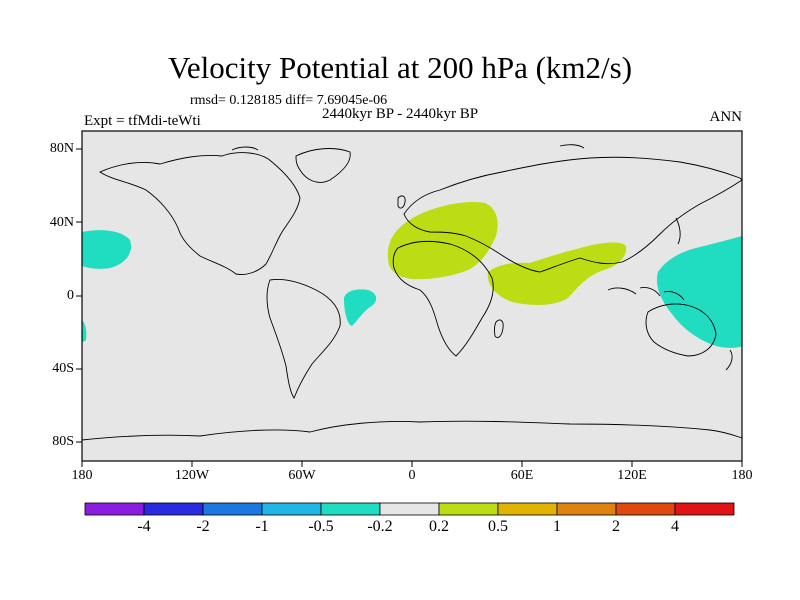 Image resolution: width=800 pixels, height=600 pixels. I want to click on coast-maritime-continent, so click(646, 294).